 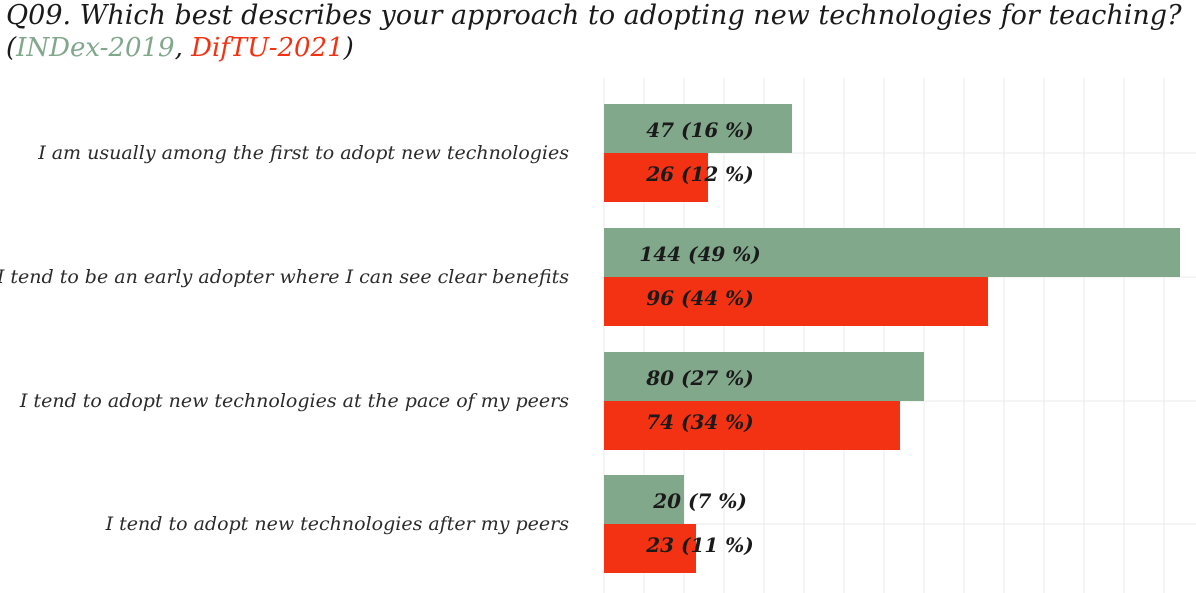 I want to click on value-label: 47 (16 %), so click(x=700, y=130).